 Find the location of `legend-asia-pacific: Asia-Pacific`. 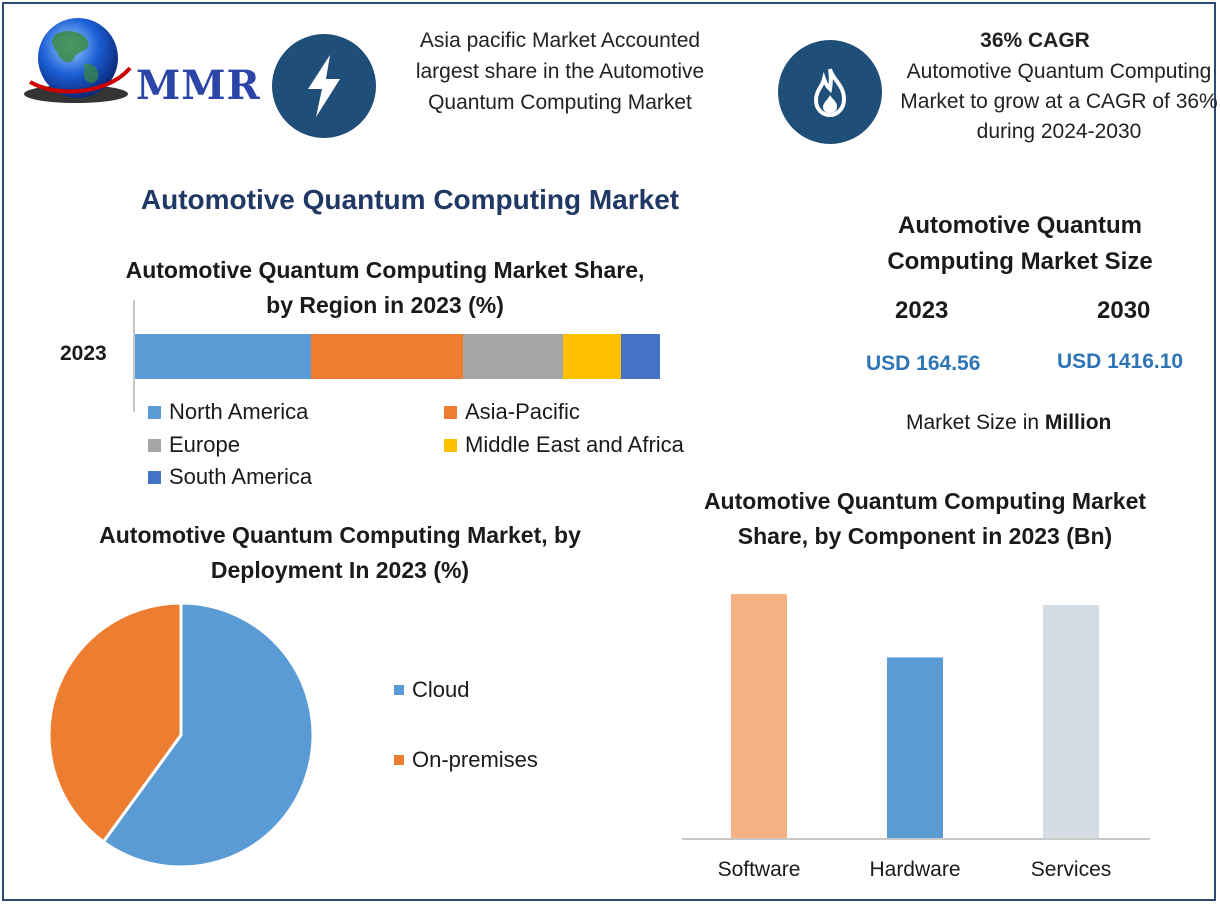

legend-asia-pacific: Asia-Pacific is located at coordinates (512, 412).